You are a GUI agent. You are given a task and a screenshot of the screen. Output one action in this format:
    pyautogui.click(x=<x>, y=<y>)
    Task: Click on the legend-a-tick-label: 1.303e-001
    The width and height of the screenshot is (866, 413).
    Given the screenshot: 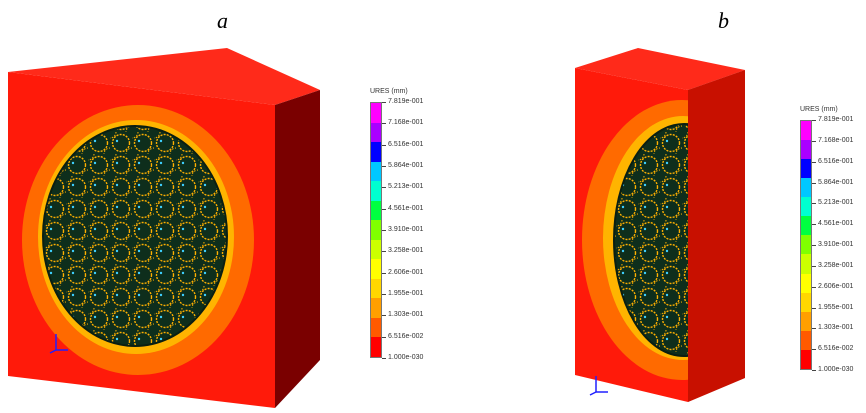 What is the action you would take?
    pyautogui.click(x=406, y=315)
    